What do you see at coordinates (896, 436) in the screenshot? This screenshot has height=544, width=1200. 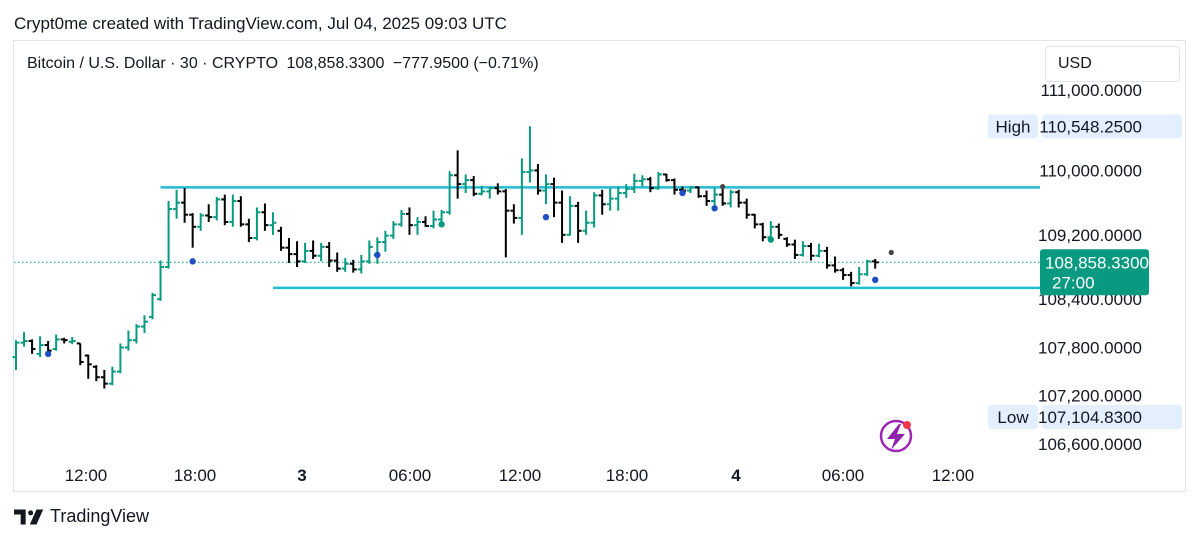 I see `lightning-alert-icon` at bounding box center [896, 436].